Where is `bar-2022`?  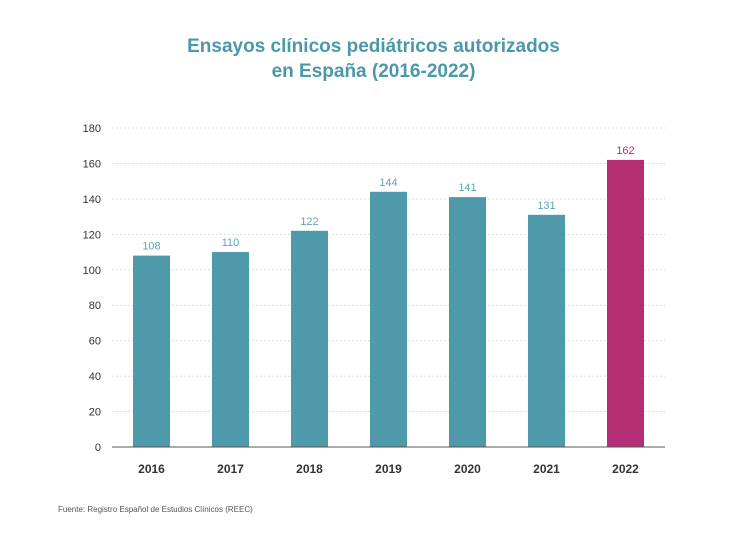
bar-2022 is located at coordinates (625, 303).